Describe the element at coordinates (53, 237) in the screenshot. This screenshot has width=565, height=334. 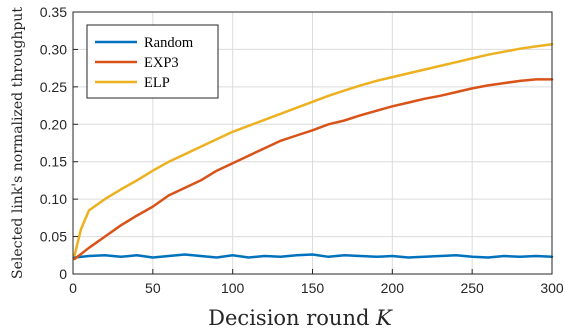
I see `y-tick-label: 0.05` at that location.